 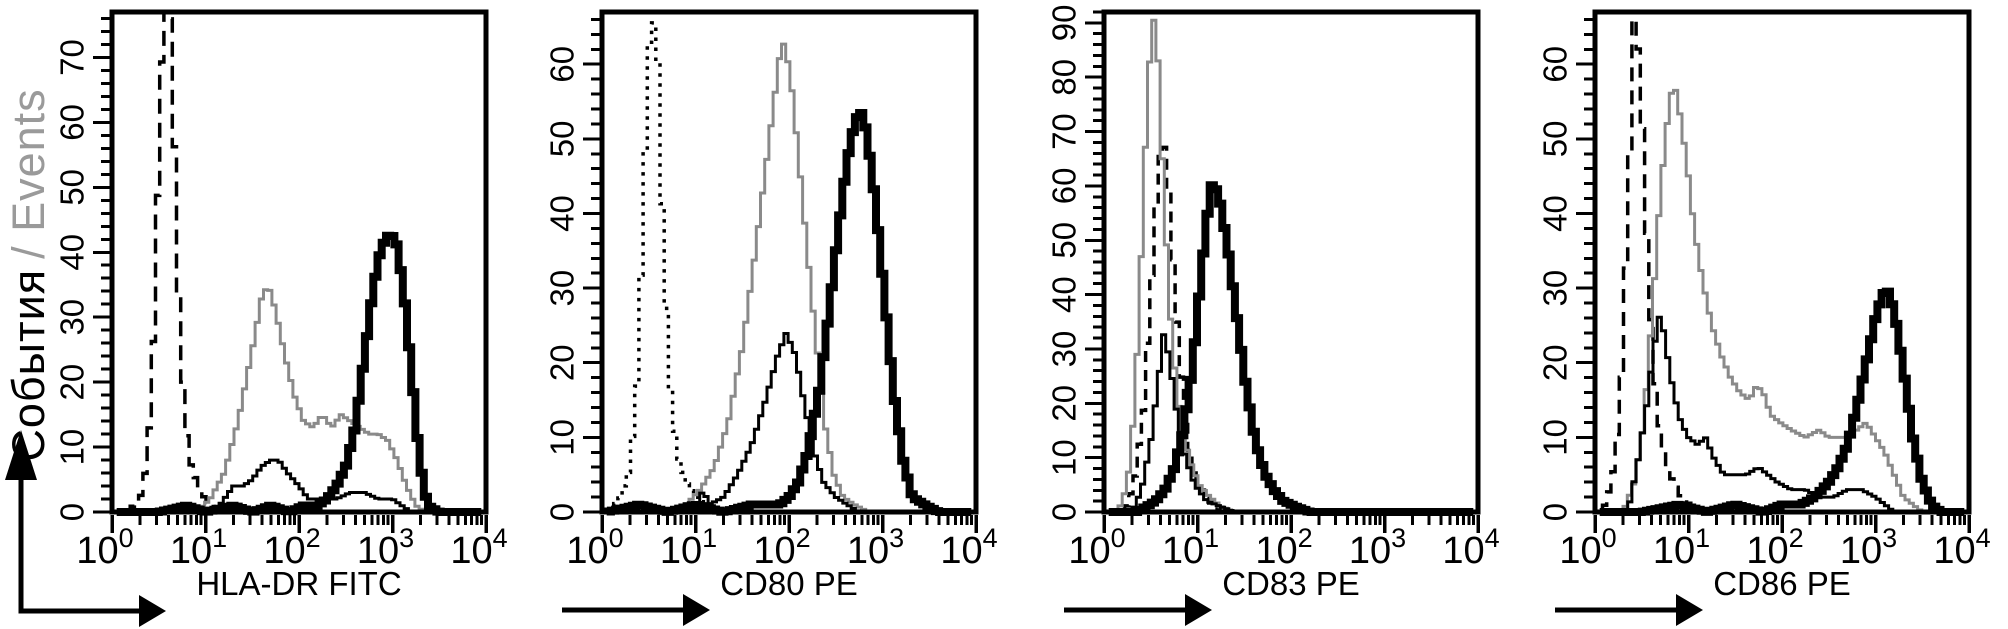 I want to click on x-axis-title-hla-dr-fitc: HLA-DR FITC, so click(x=299, y=583).